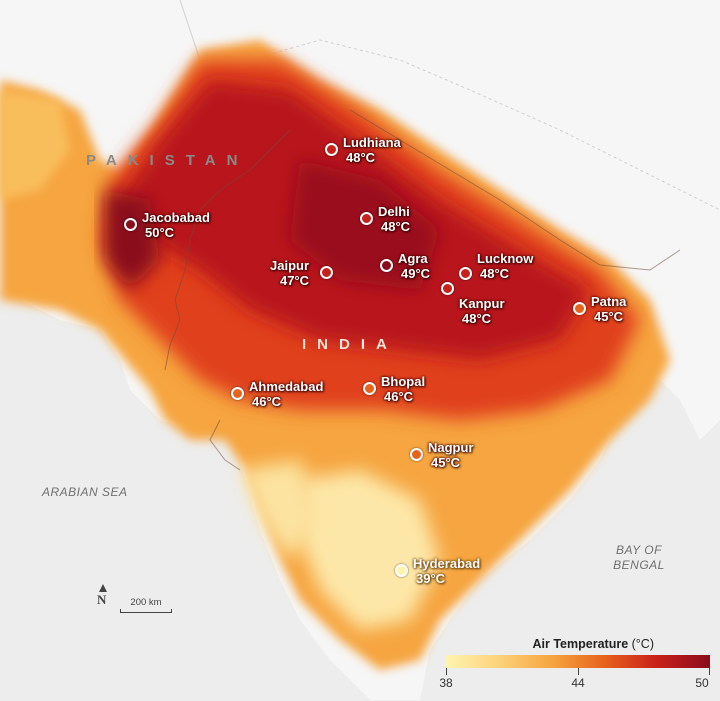 This screenshot has height=701, width=720. Describe the element at coordinates (578, 683) in the screenshot. I see `legend-tick-label: 44` at that location.